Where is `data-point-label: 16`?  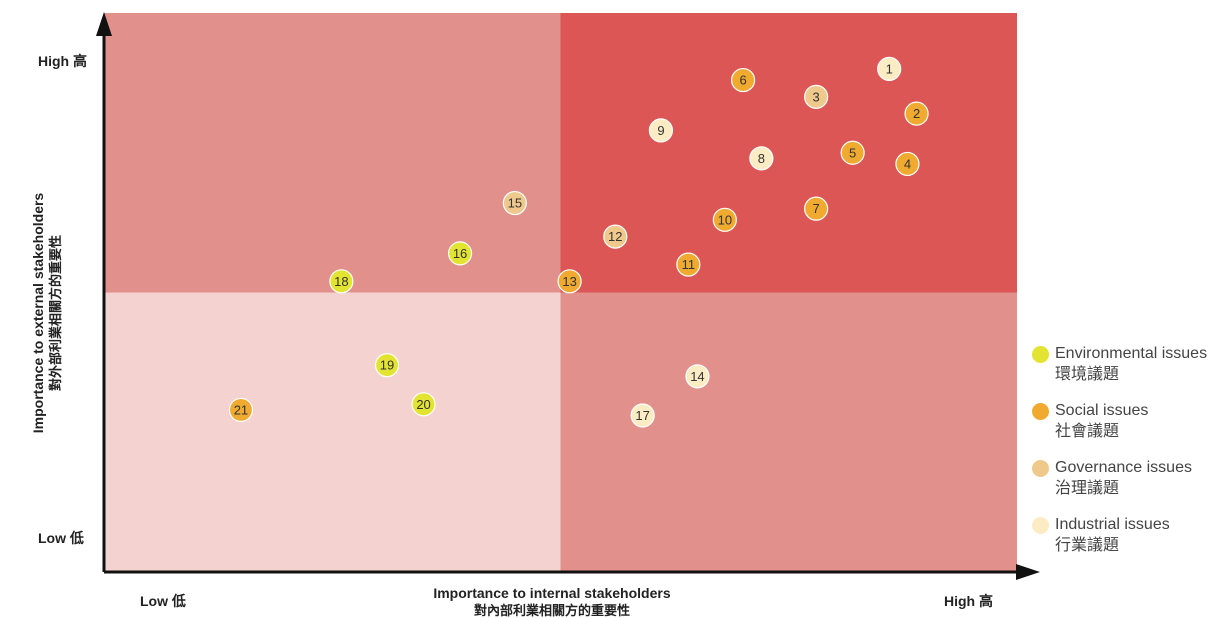
data-point-label: 16 is located at coordinates (460, 253).